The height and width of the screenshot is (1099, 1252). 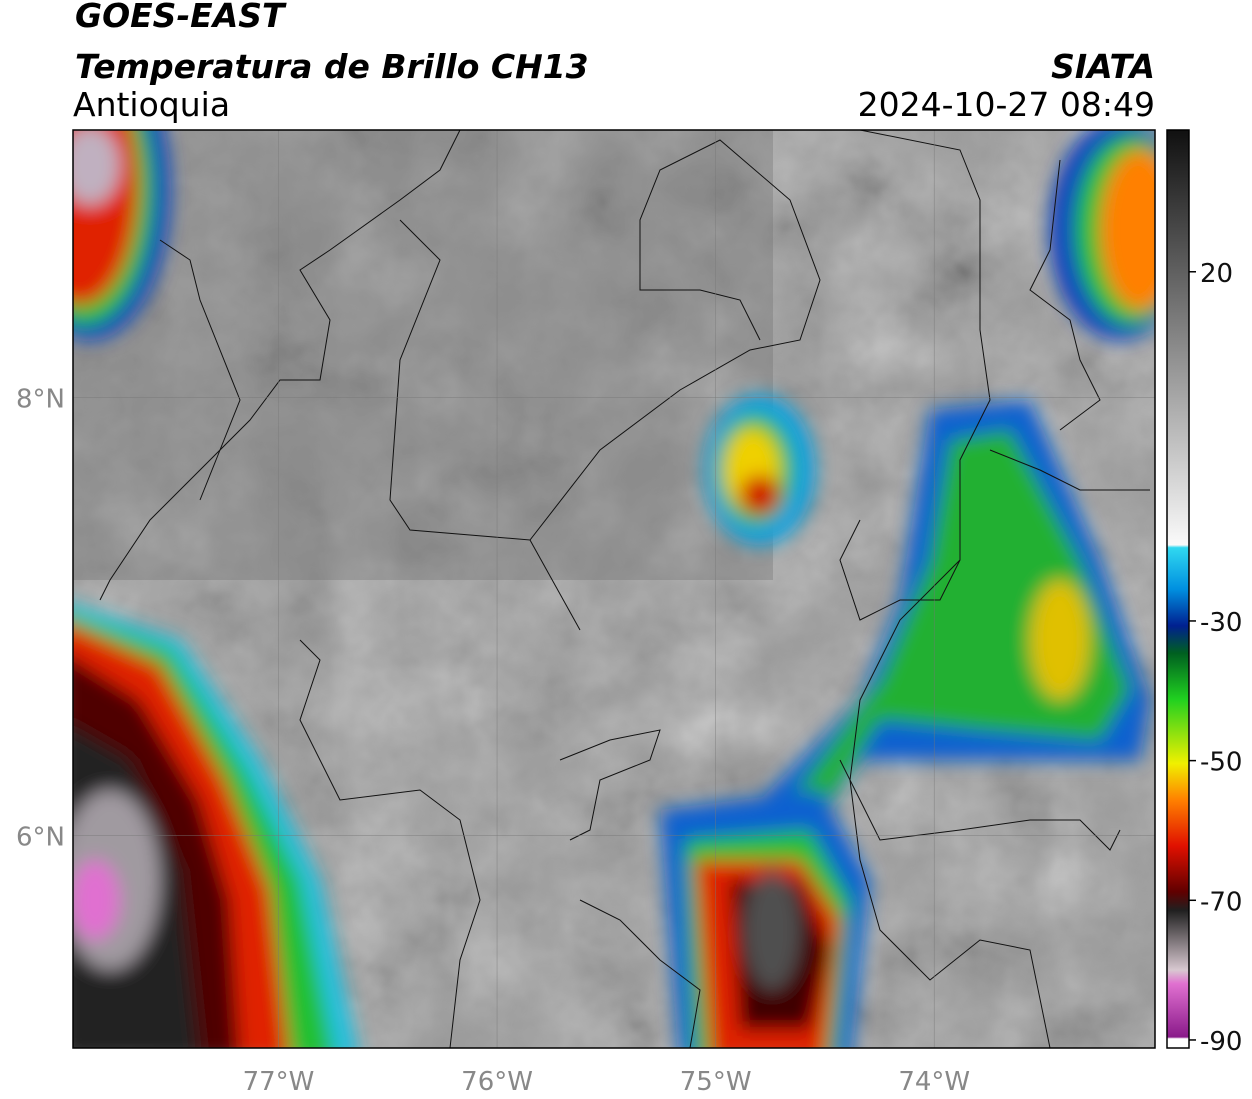 I want to click on lat-tick-label: 6°N, so click(x=40, y=837).